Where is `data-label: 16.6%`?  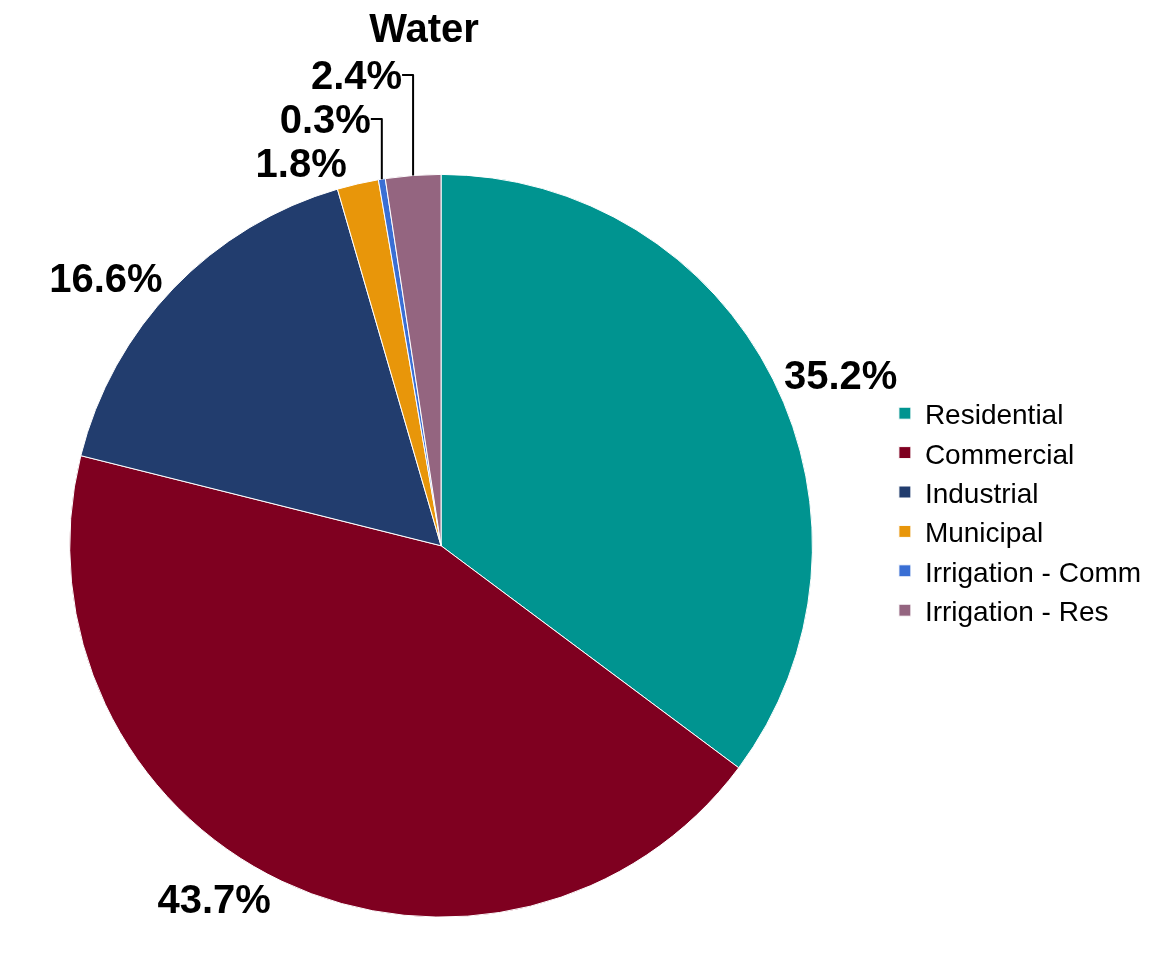
data-label: 16.6% is located at coordinates (106, 277).